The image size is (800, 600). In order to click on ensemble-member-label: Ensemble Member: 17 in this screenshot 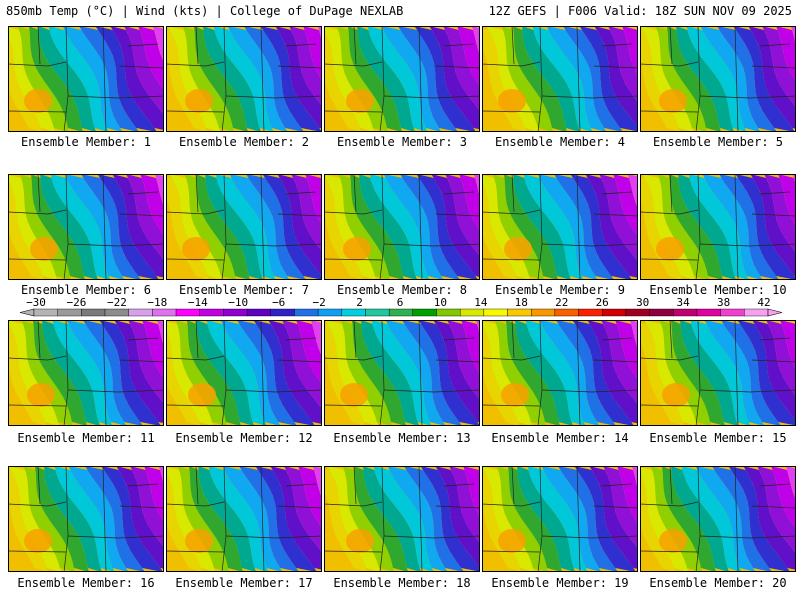, I will do `click(244, 583)`.